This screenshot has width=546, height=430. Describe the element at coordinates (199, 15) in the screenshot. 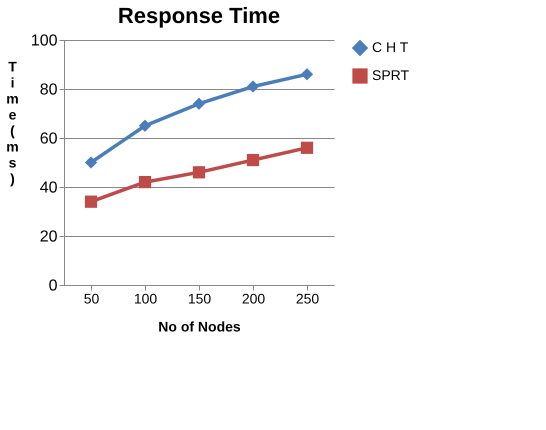

I see `chart-title: Response Time` at that location.